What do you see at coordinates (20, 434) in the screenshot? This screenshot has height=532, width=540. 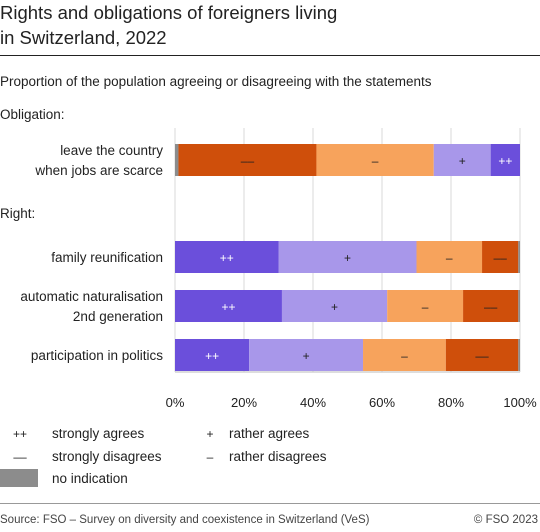 I see `legend-symbol: ++` at bounding box center [20, 434].